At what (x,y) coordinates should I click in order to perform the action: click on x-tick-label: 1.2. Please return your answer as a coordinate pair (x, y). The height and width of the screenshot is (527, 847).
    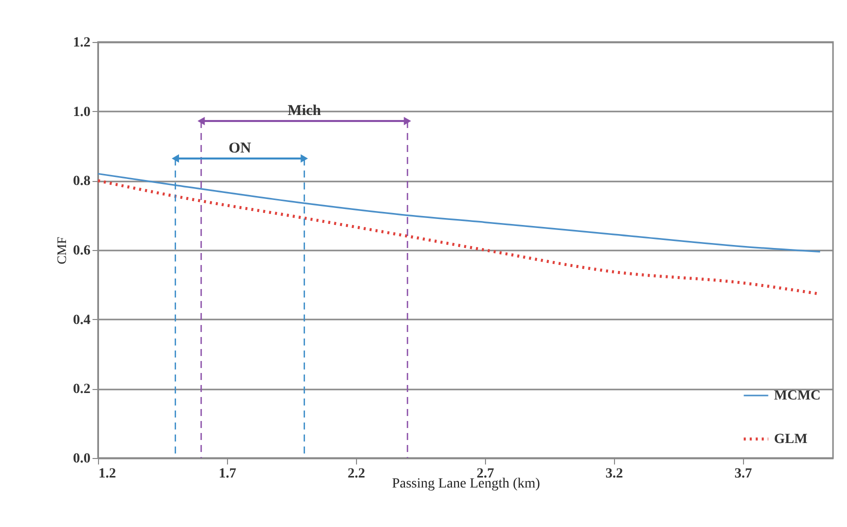
    Looking at the image, I should click on (107, 474).